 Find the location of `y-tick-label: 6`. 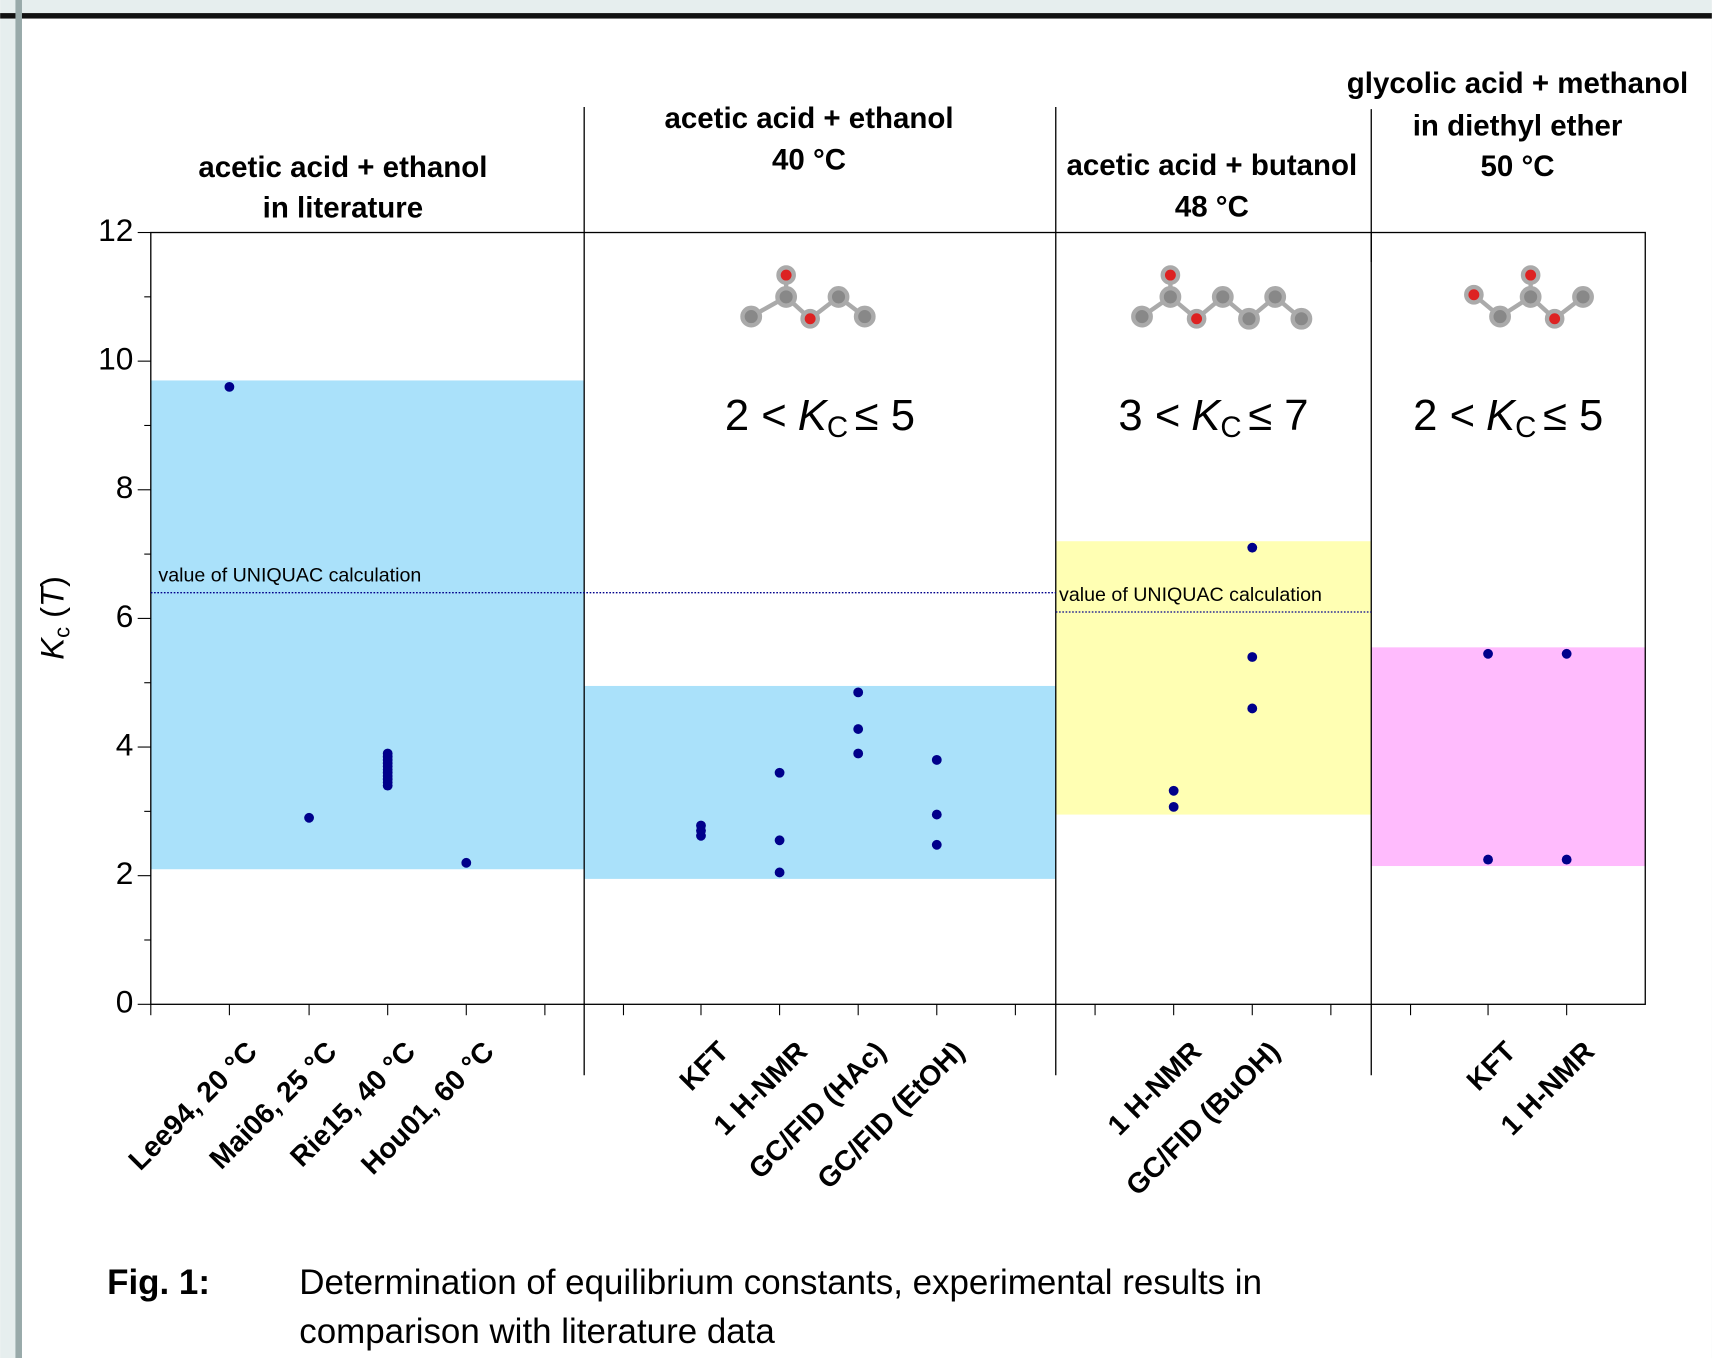

y-tick-label: 6 is located at coordinates (125, 616).